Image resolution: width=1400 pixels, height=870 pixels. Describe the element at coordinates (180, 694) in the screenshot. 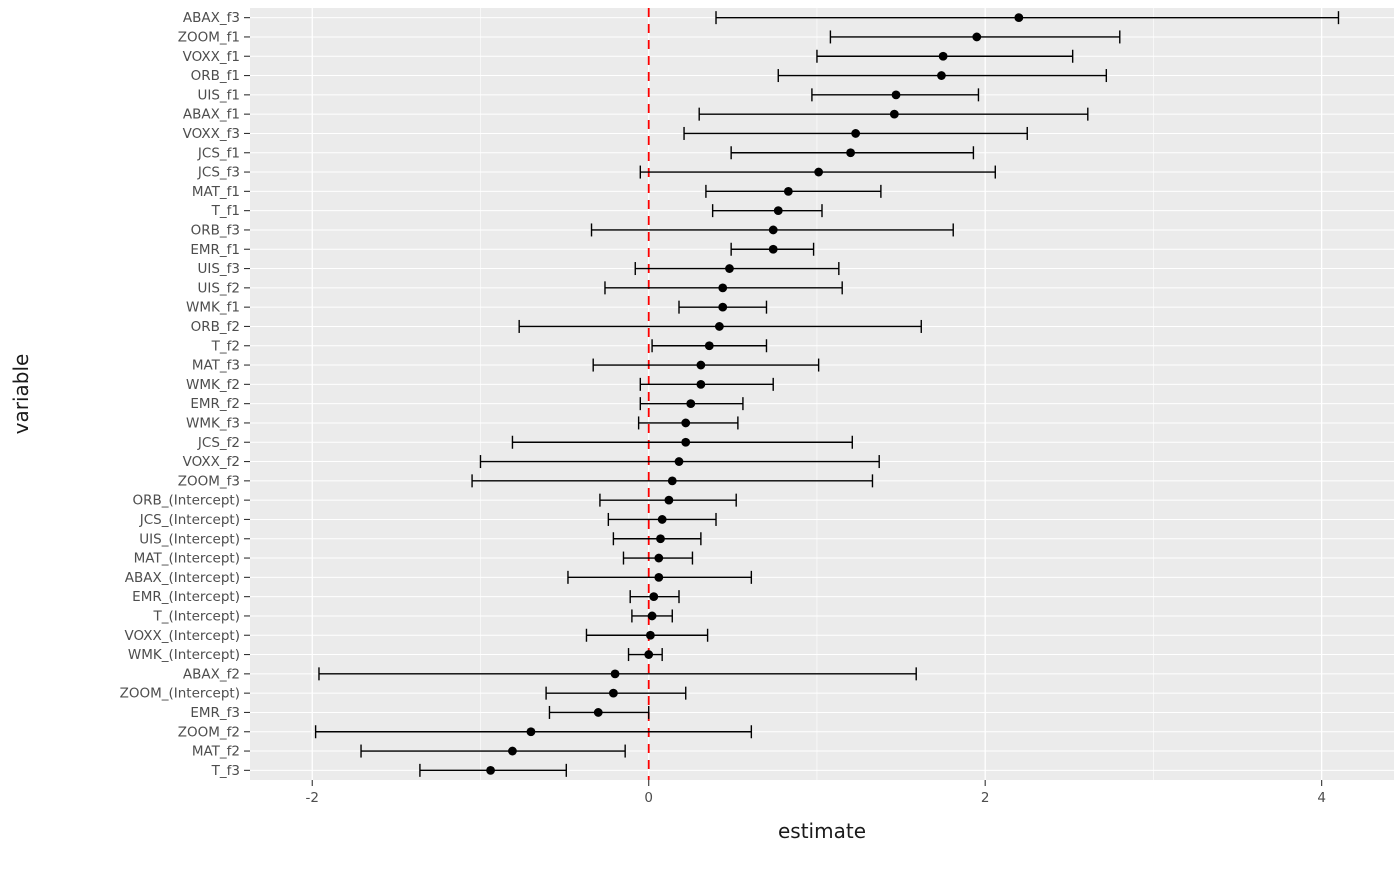

I see `y-axis-label: ZOOM_(Intercept)` at that location.